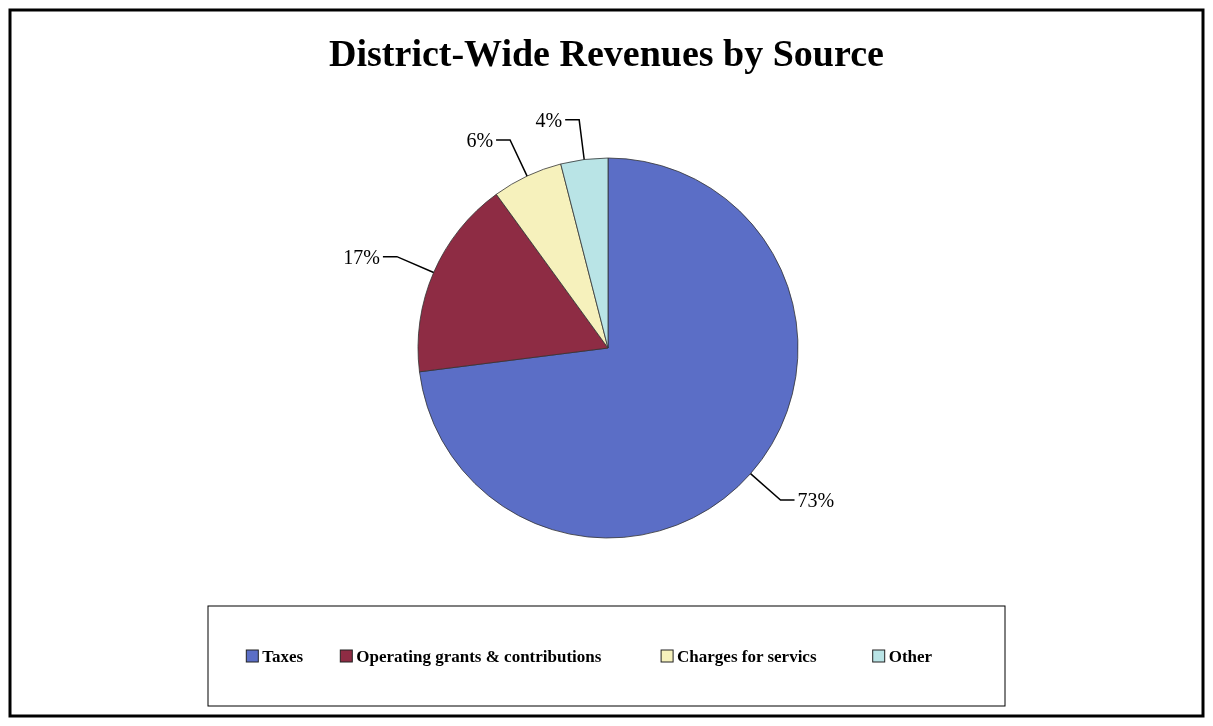  Describe the element at coordinates (480, 139) in the screenshot. I see `data-label: 6%` at that location.